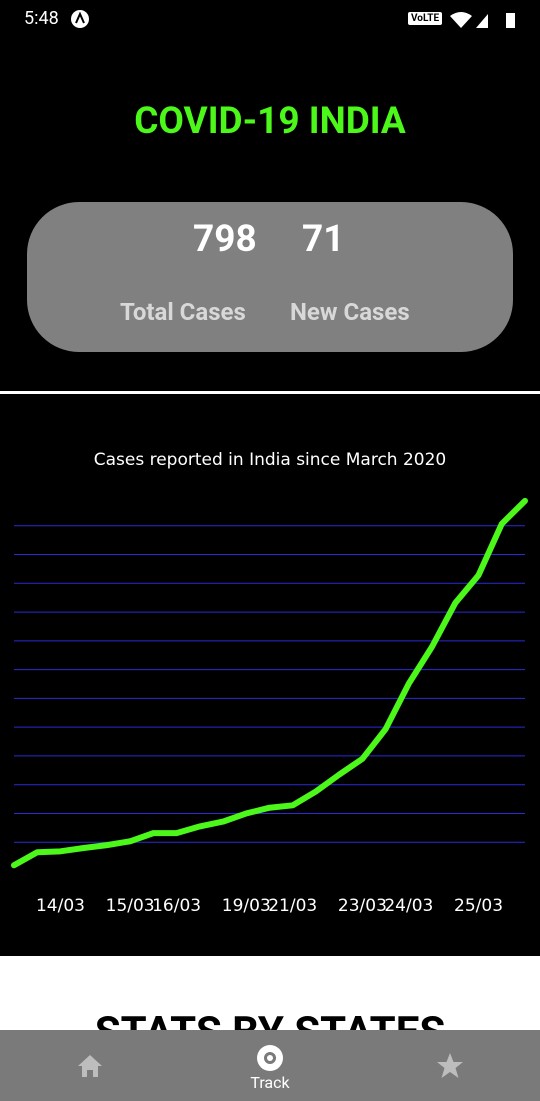  Describe the element at coordinates (408, 906) in the screenshot. I see `x-tick-label: 24/03` at that location.